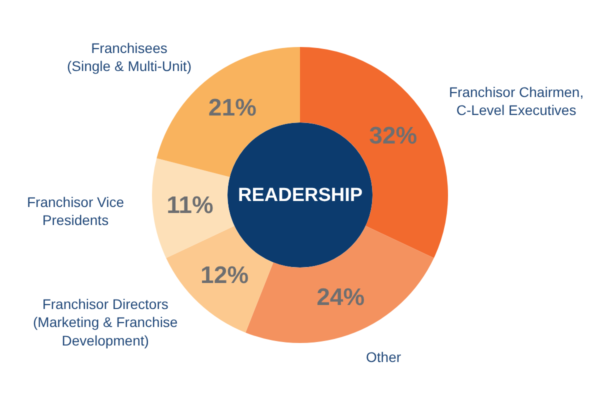 This screenshot has height=407, width=609. What do you see at coordinates (232, 108) in the screenshot?
I see `data-label: 21%` at bounding box center [232, 108].